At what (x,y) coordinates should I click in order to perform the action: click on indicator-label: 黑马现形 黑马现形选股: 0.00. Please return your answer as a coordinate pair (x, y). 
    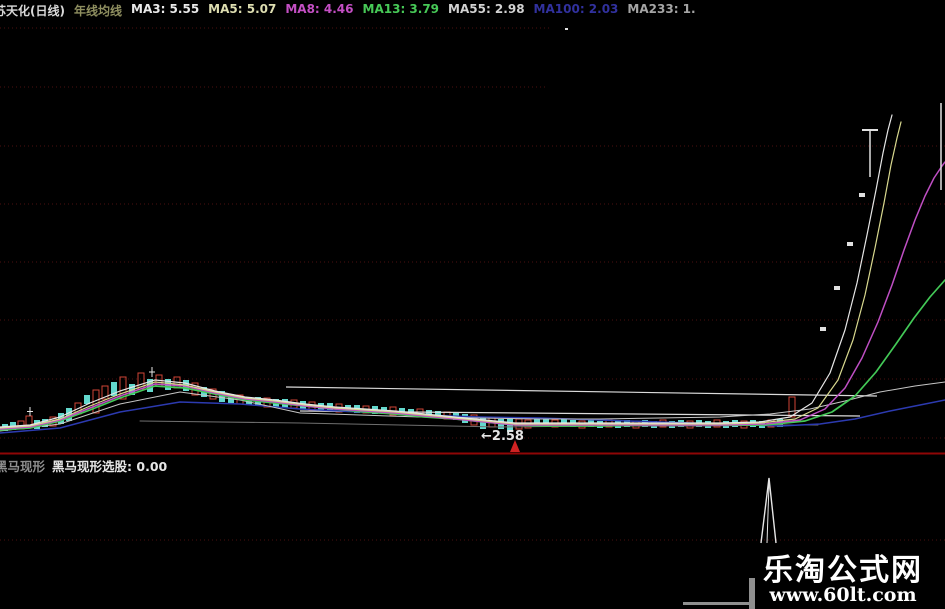
    Looking at the image, I should click on (83, 465).